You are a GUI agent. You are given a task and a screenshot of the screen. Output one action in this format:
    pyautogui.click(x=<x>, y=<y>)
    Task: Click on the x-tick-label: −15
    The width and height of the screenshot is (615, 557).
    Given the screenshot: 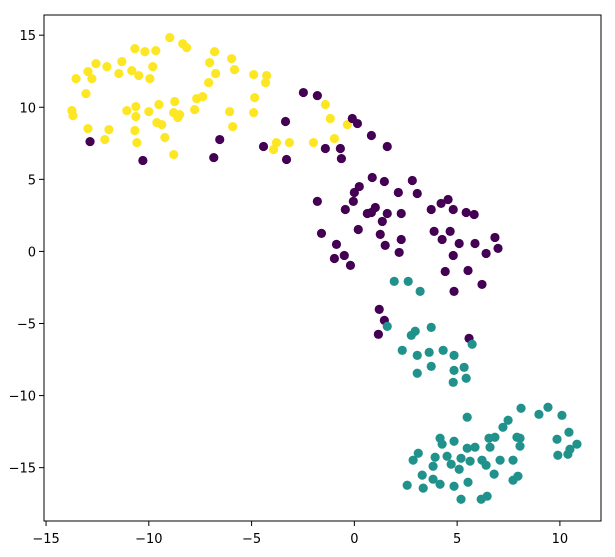 What is the action you would take?
    pyautogui.click(x=45, y=539)
    